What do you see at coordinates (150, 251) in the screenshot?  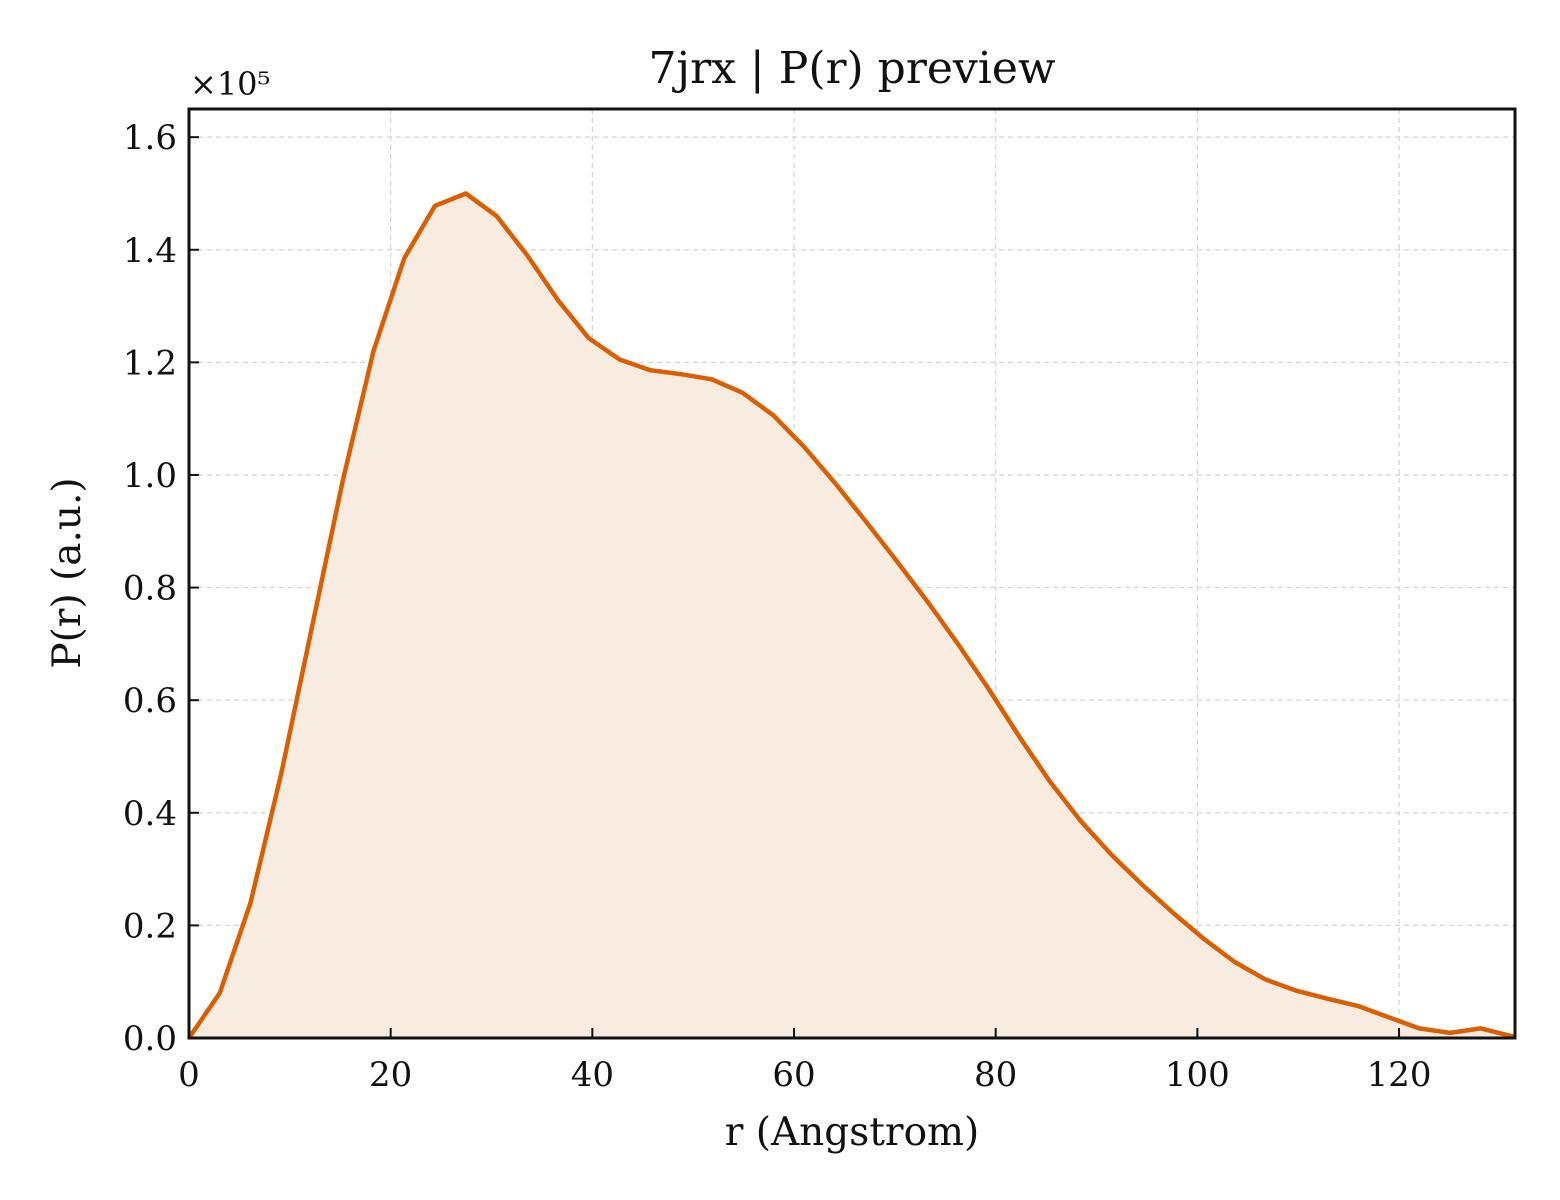 I see `y-tick-label: 1.4` at bounding box center [150, 251].